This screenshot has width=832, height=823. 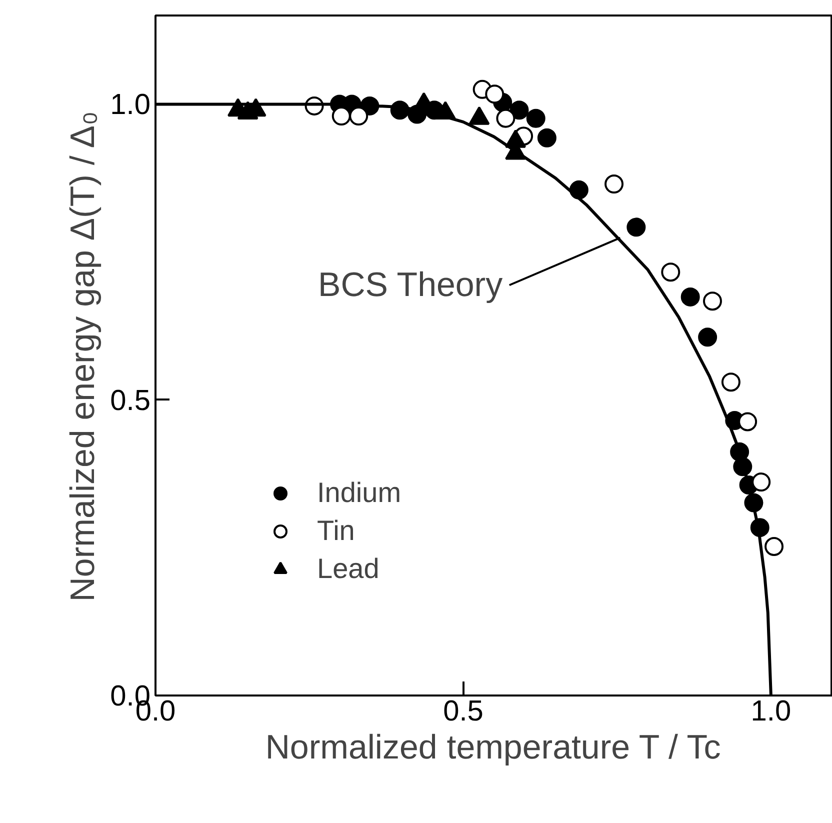 I want to click on legend-label: Tin, so click(x=336, y=531).